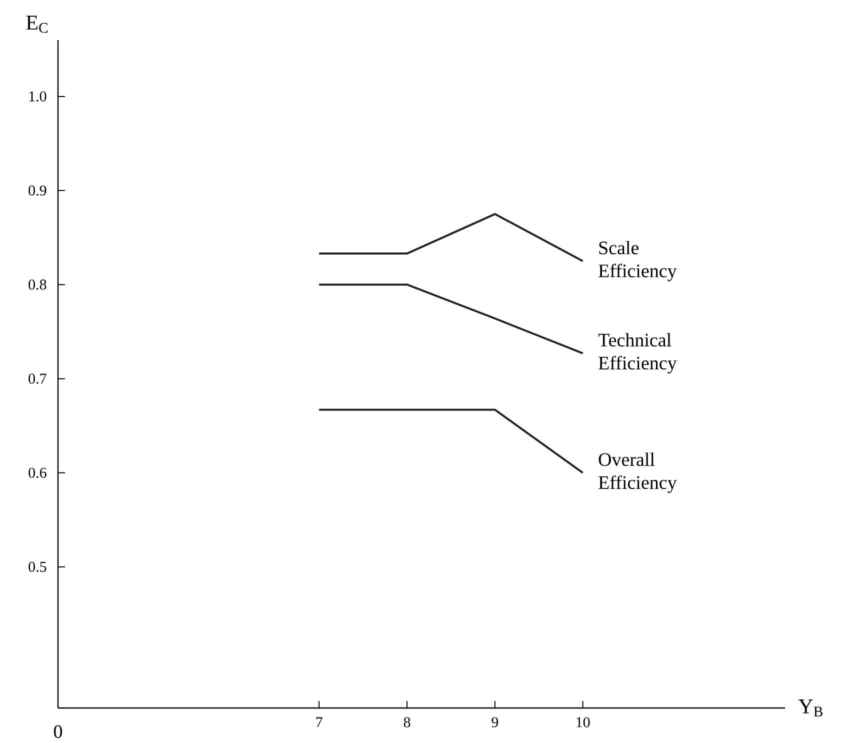  I want to click on y-tick-label: 0.7, so click(37, 379).